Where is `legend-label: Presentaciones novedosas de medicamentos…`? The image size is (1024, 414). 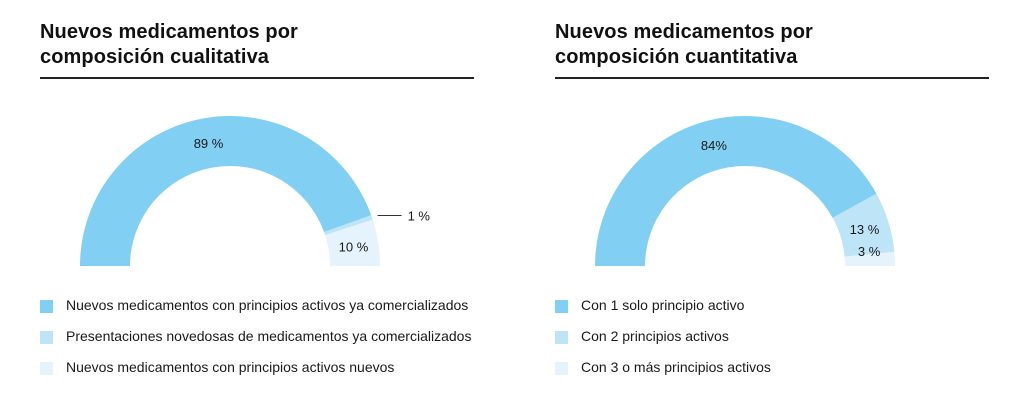 legend-label: Presentaciones novedosas de medicamentos… is located at coordinates (269, 336).